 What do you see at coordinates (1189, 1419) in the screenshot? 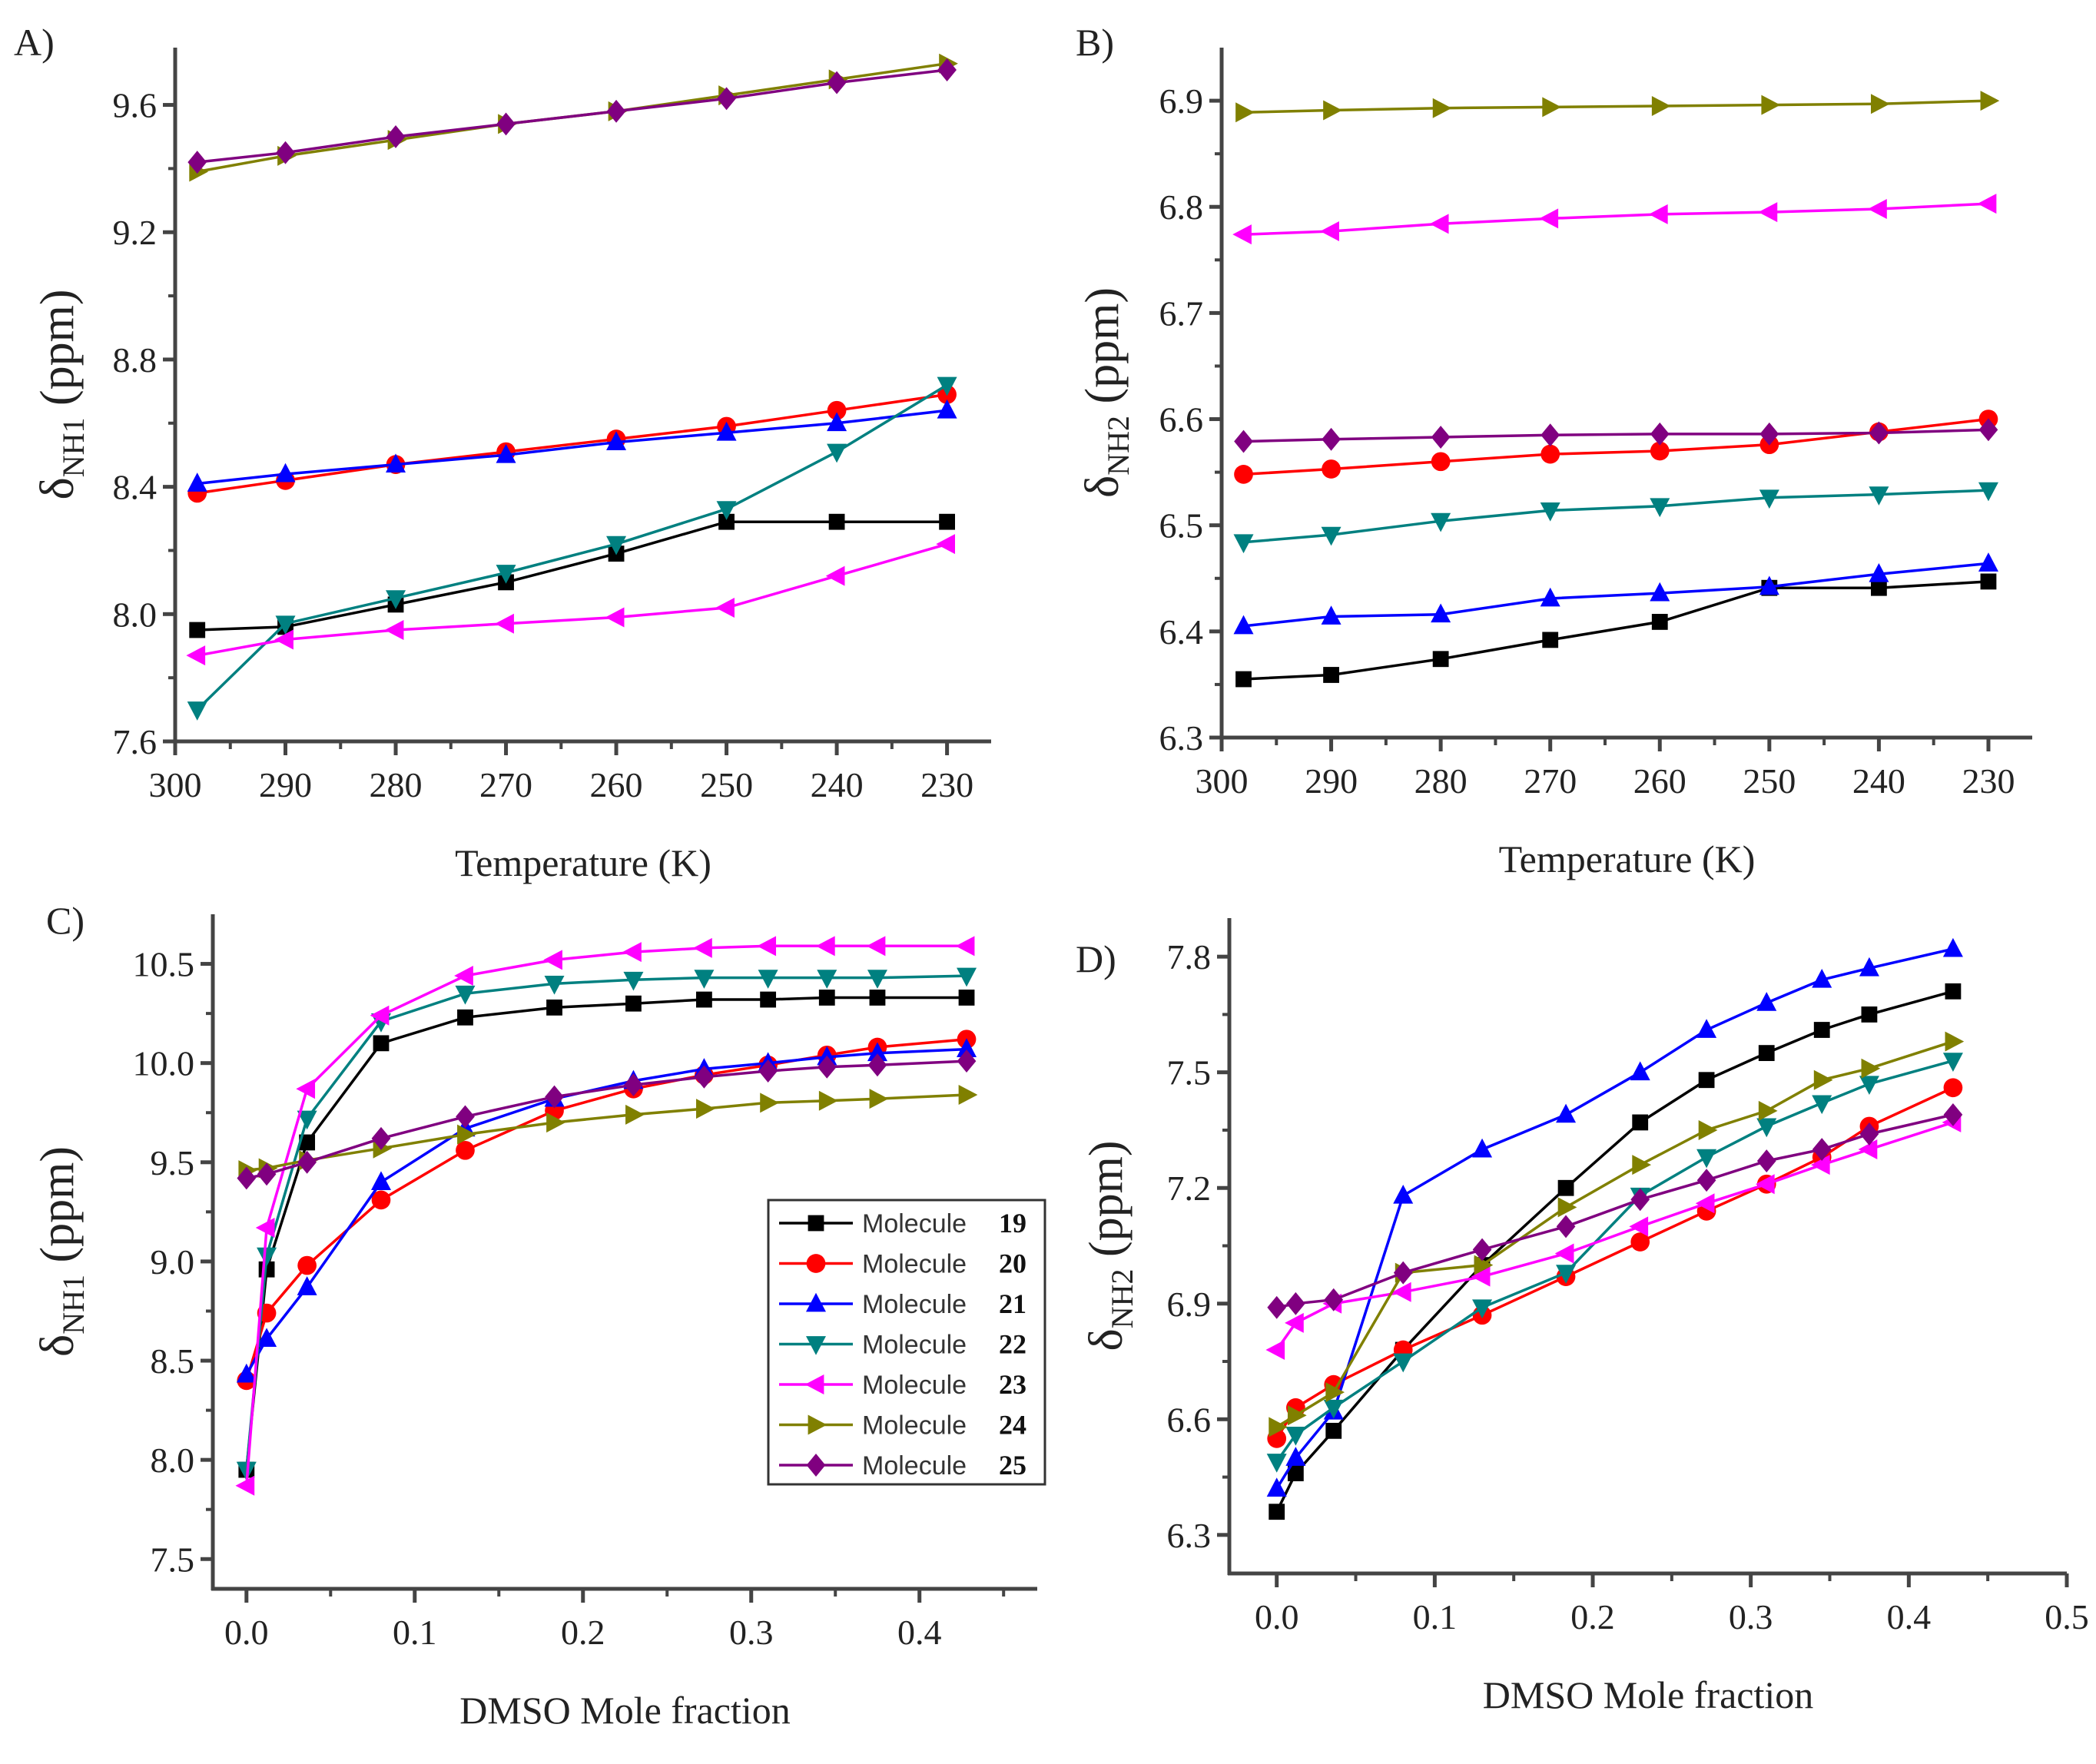
I see `y-tick-label: 6.6` at bounding box center [1189, 1419].